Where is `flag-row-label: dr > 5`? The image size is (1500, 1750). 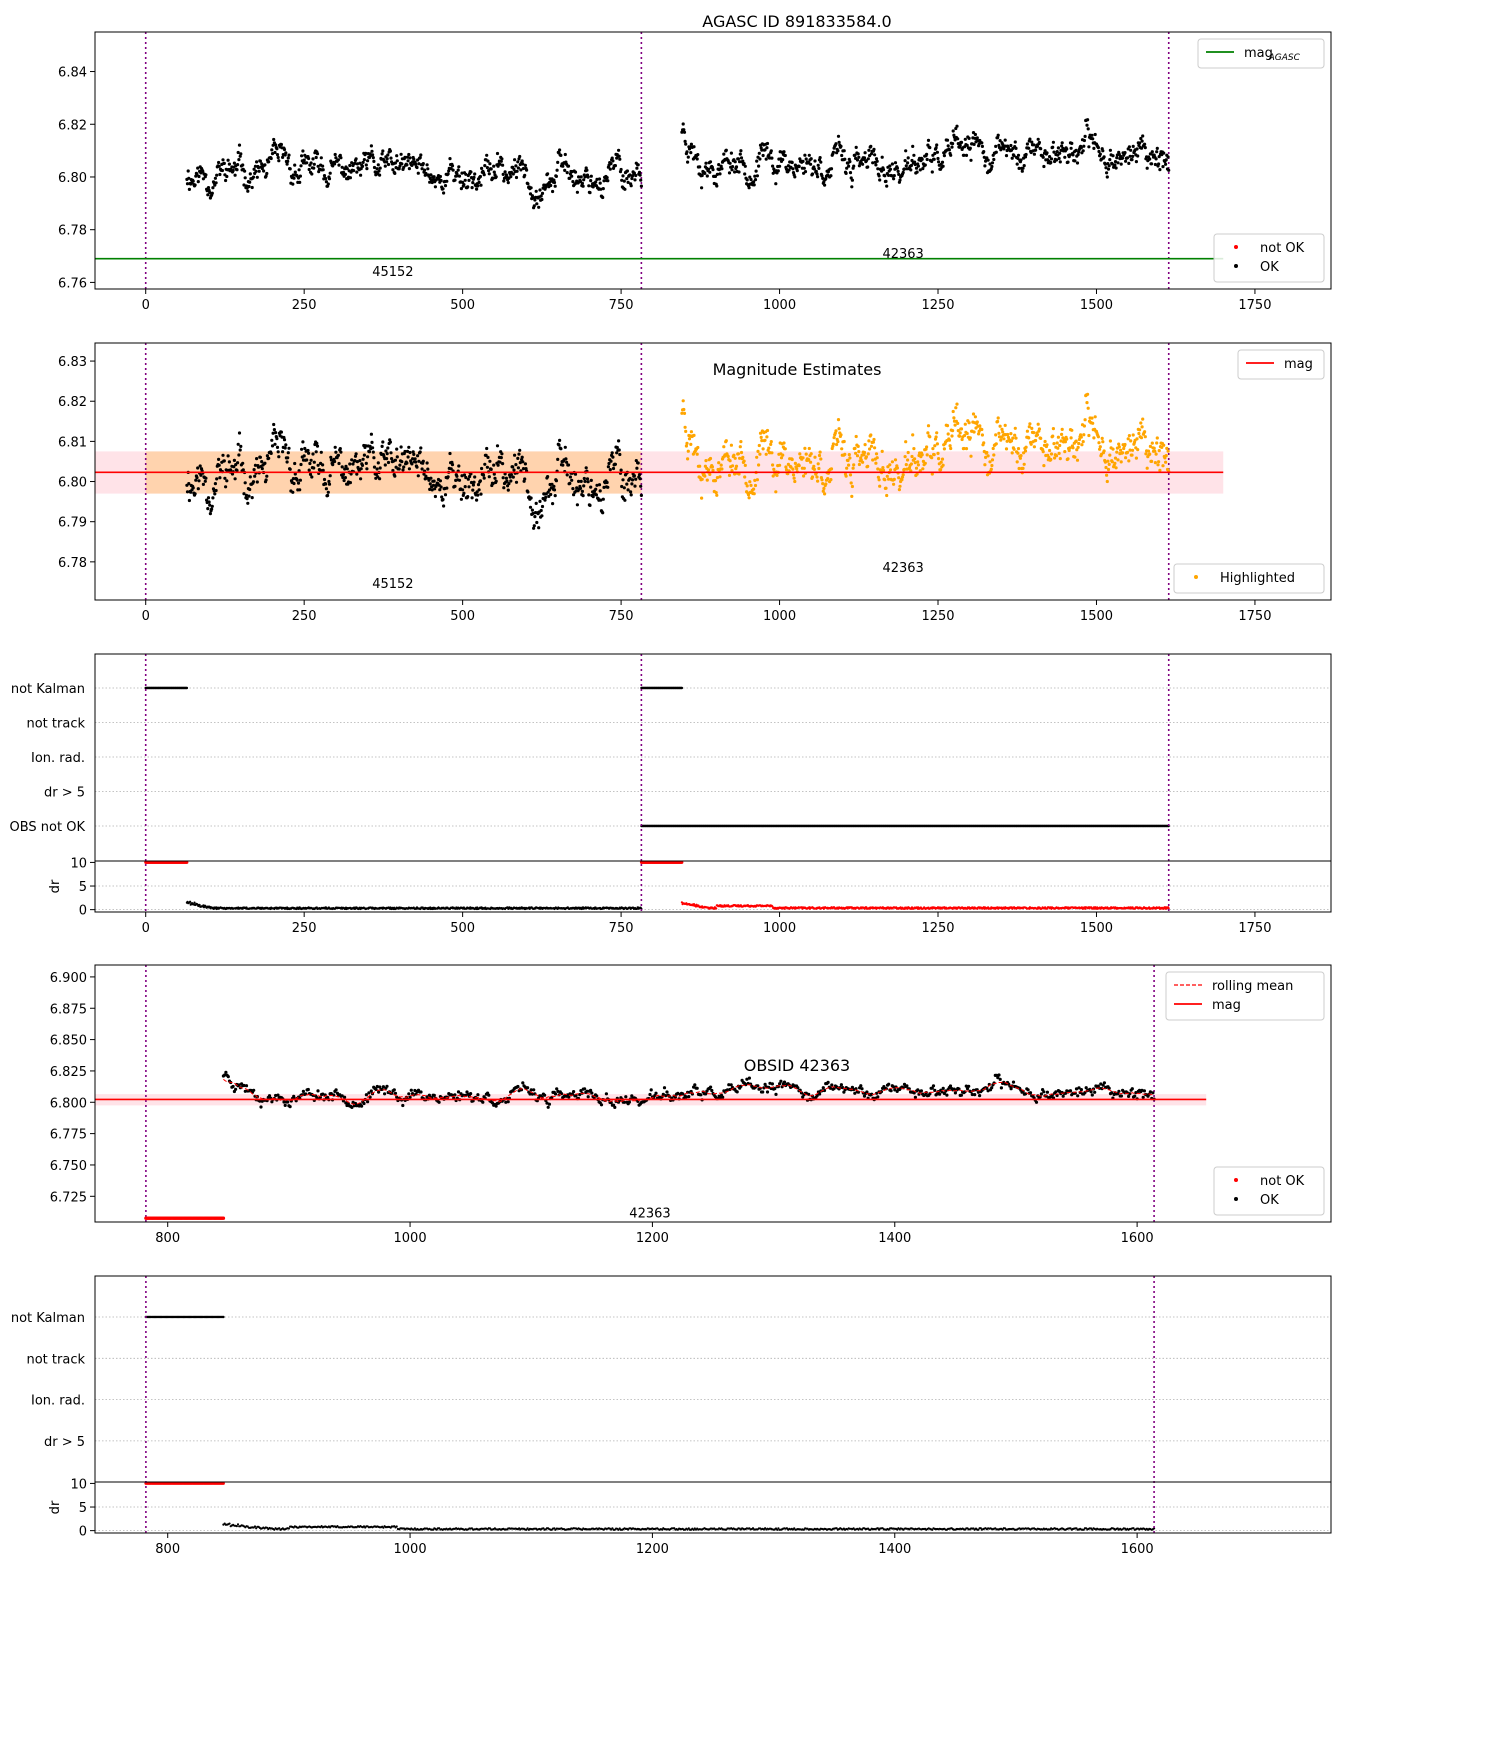 flag-row-label: dr > 5 is located at coordinates (64, 793).